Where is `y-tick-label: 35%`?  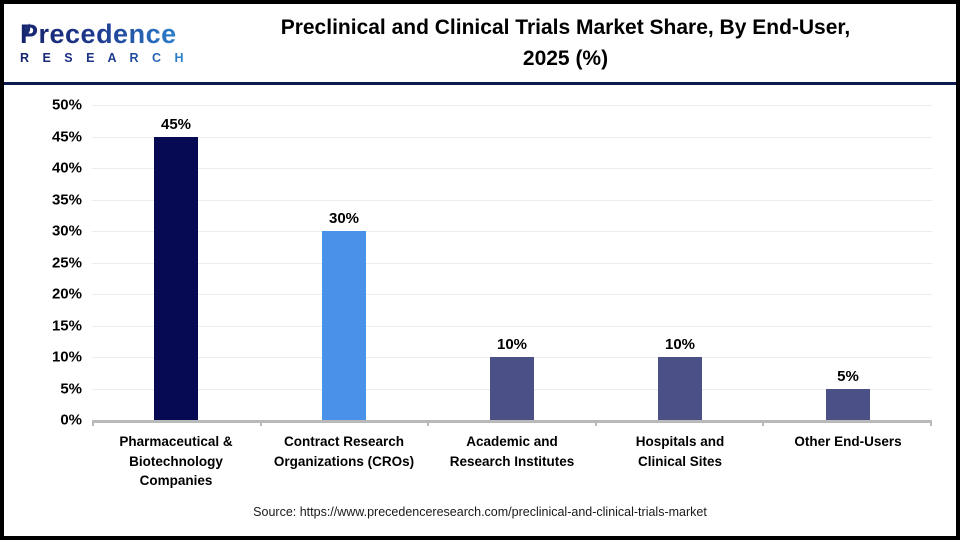 y-tick-label: 35% is located at coordinates (66, 199).